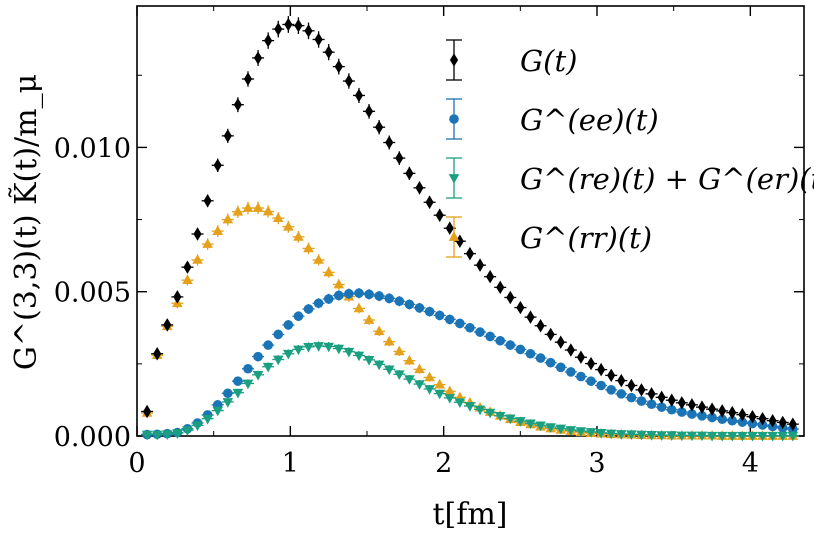  Describe the element at coordinates (92, 148) in the screenshot. I see `y-tick-label: 0.010` at that location.